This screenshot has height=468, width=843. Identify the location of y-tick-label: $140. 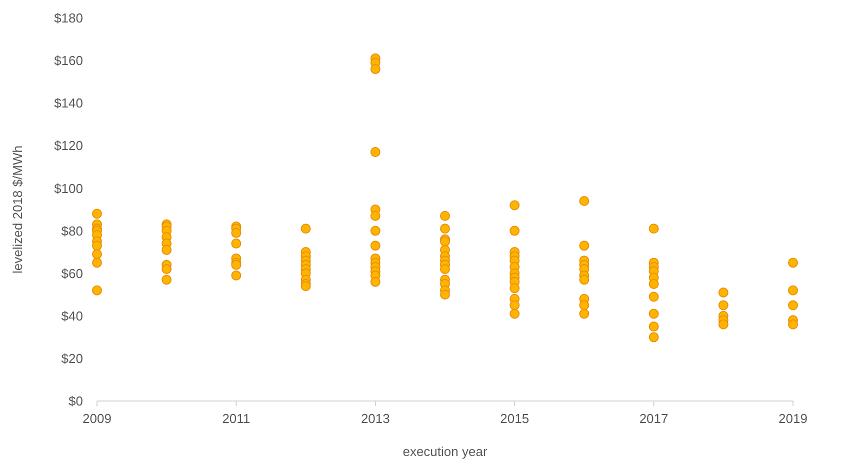
(68, 103).